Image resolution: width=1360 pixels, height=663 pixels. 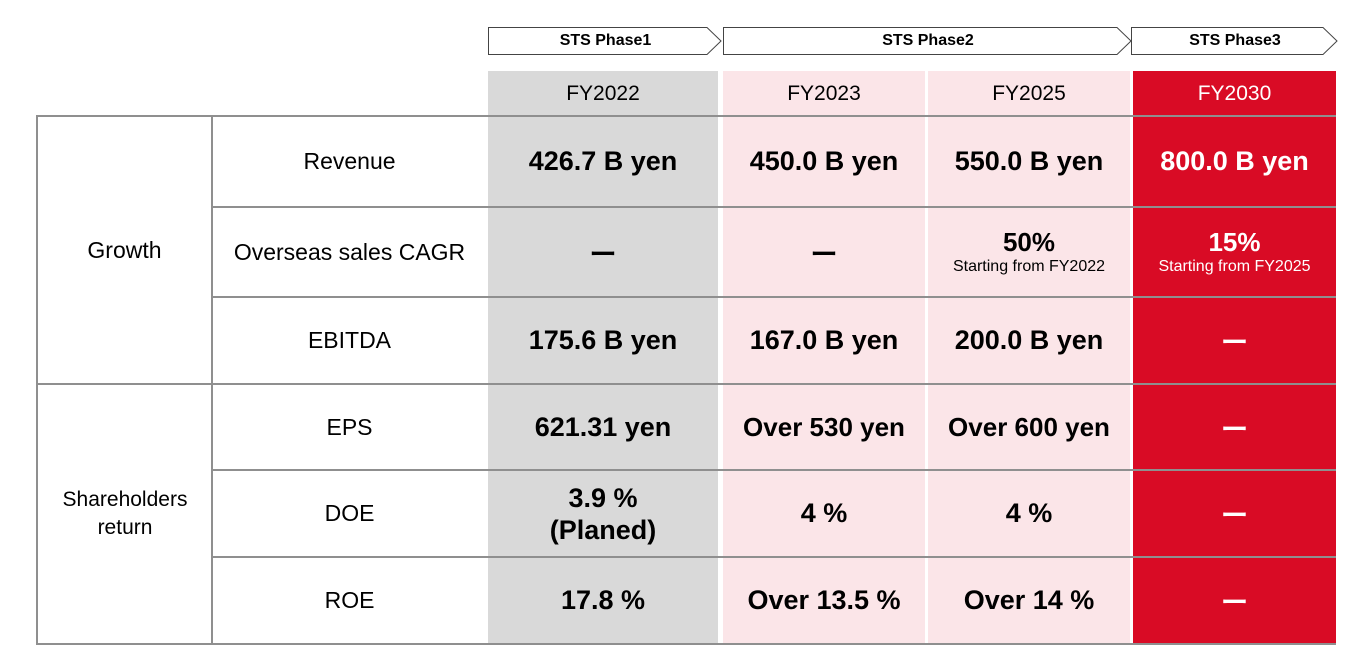 What do you see at coordinates (1234, 343) in the screenshot?
I see `cell-ebitda-fy2030: ー` at bounding box center [1234, 343].